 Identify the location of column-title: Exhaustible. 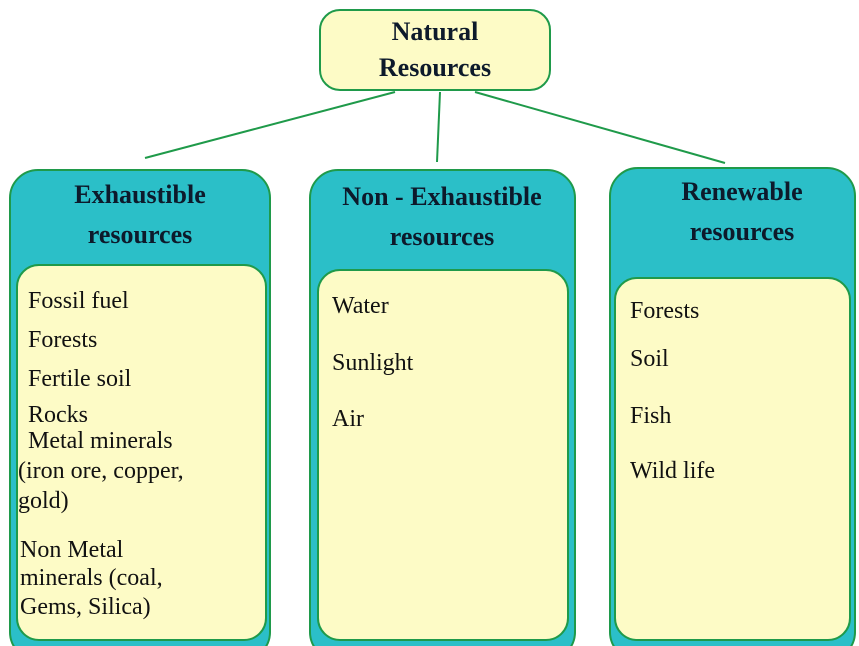
(140, 194).